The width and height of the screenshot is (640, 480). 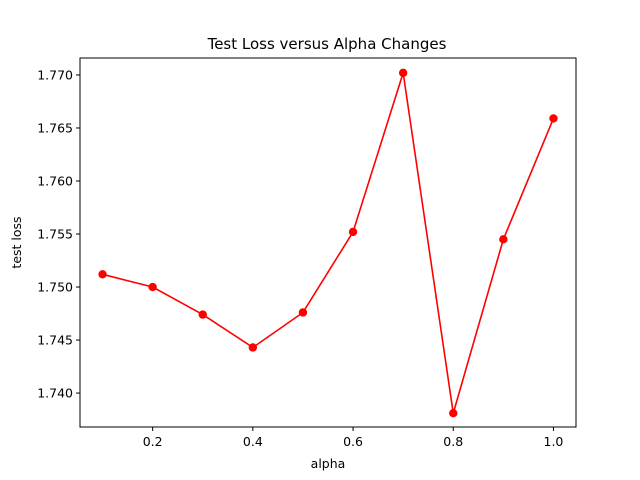 What do you see at coordinates (16, 242) in the screenshot?
I see `y-axis-label: test loss` at bounding box center [16, 242].